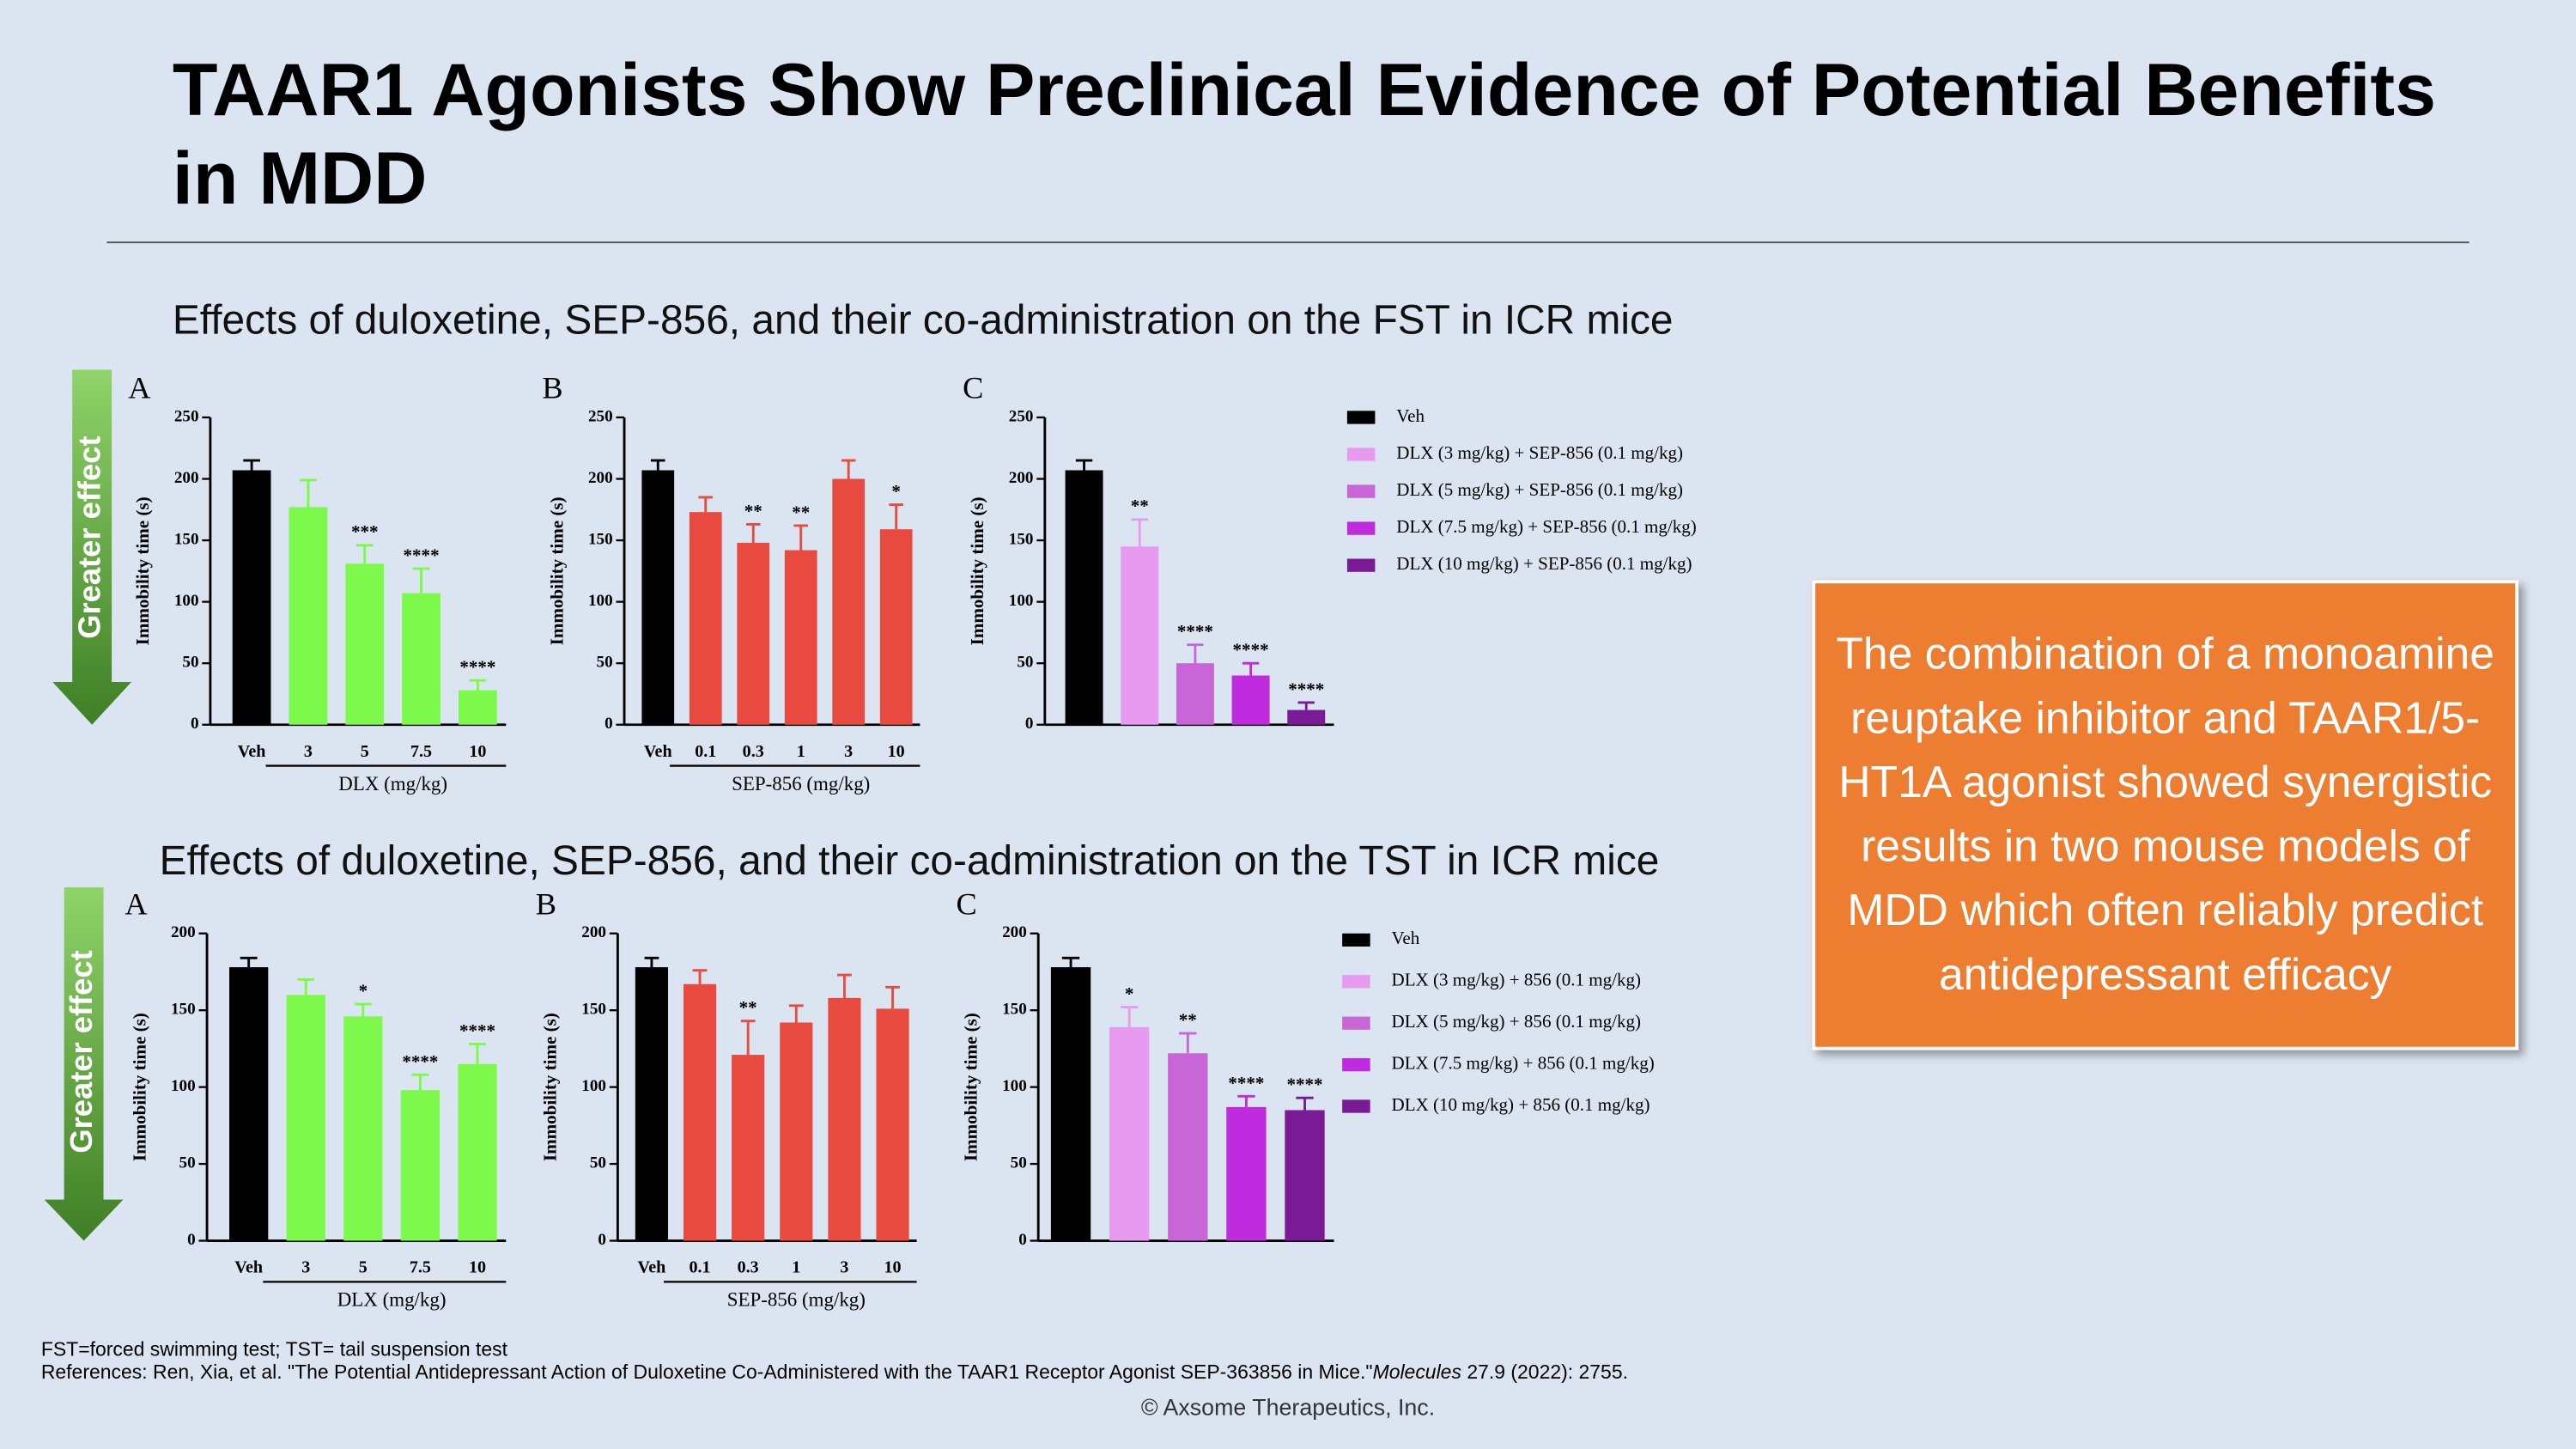 Image resolution: width=2576 pixels, height=1449 pixels. Describe the element at coordinates (1544, 563) in the screenshot. I see `legend-label: DLX (10 mg/kg) + SEP-856 (0.1 mg/kg)` at that location.